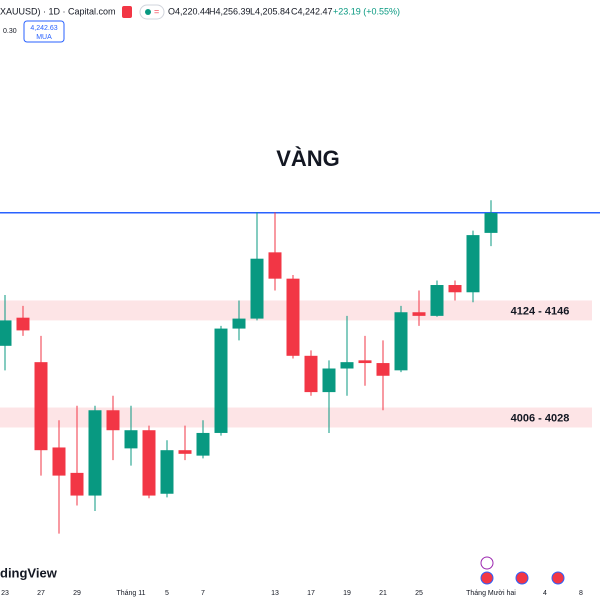  What do you see at coordinates (230, 11) in the screenshot?
I see `ohlc-high: H4,256.39` at bounding box center [230, 11].